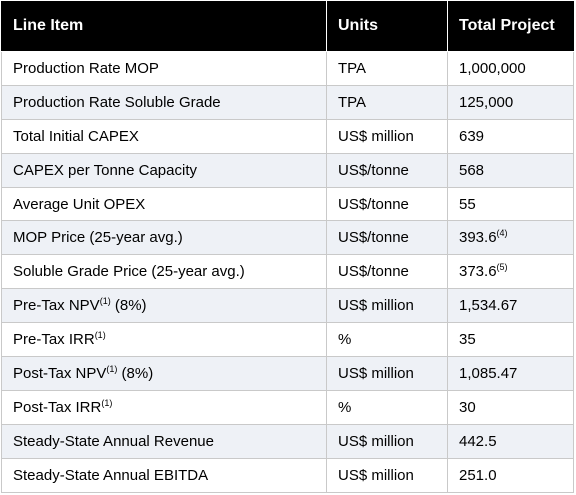  Describe the element at coordinates (164, 407) in the screenshot. I see `cell-line-item: Post-Tax IRR(1)` at that location.